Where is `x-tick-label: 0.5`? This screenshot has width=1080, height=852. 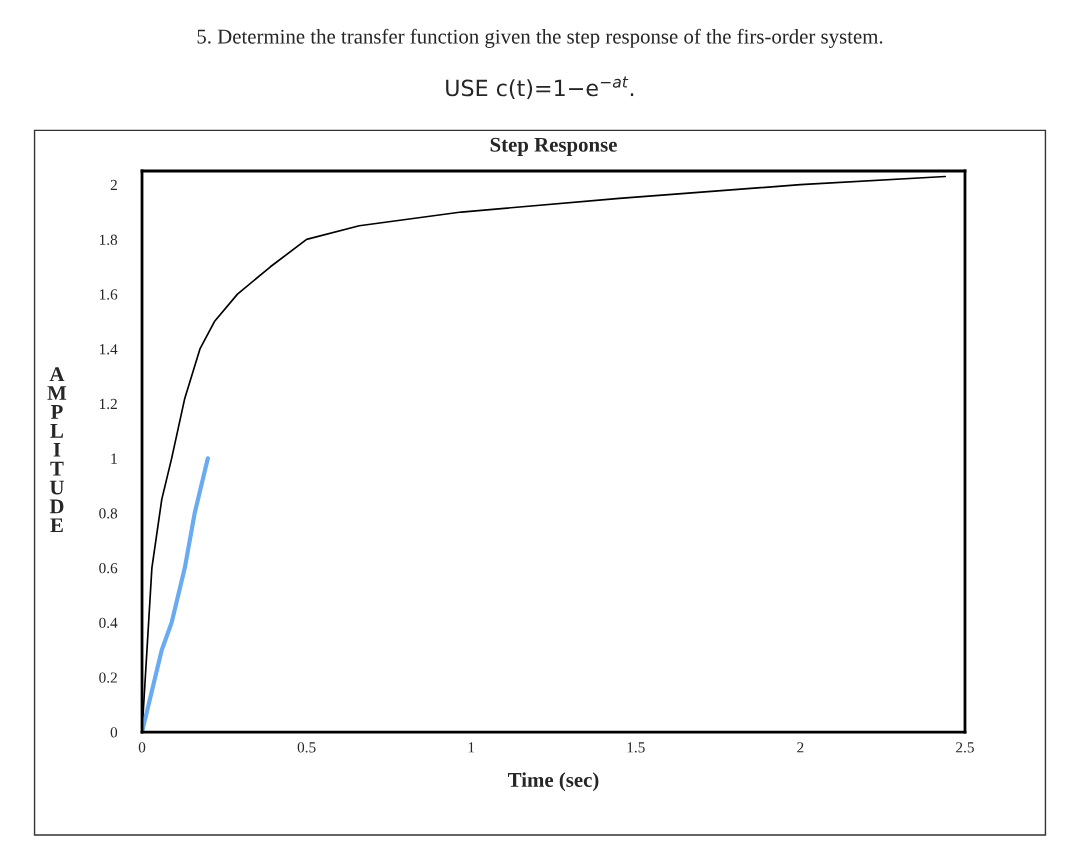 x-tick-label: 0.5 is located at coordinates (306, 747).